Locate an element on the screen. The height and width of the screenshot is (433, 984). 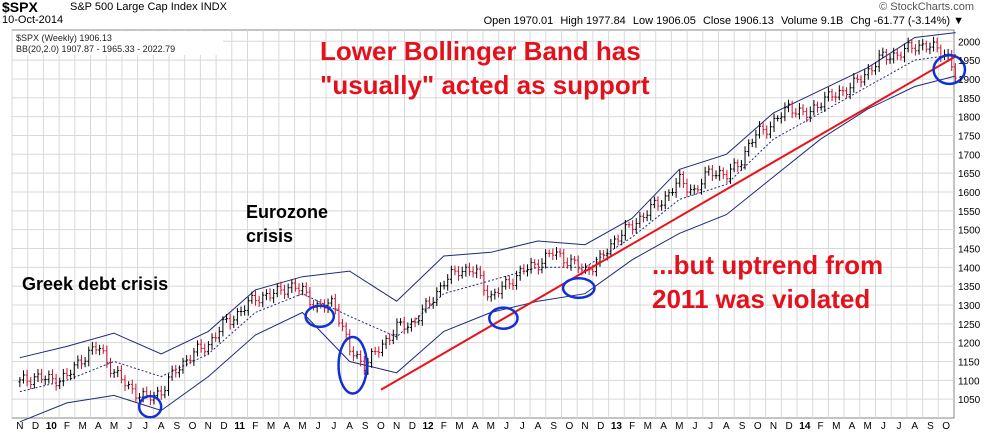
x-tick-label: 14 is located at coordinates (805, 426).